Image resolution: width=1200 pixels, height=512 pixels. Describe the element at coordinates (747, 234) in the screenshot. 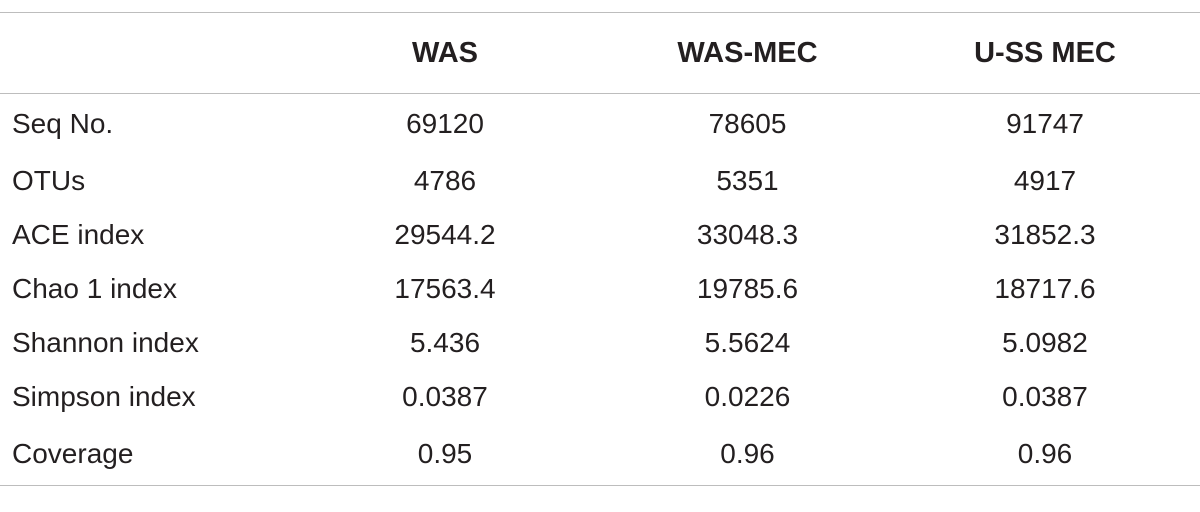

I see `cell-was-mec: 33048.3` at that location.